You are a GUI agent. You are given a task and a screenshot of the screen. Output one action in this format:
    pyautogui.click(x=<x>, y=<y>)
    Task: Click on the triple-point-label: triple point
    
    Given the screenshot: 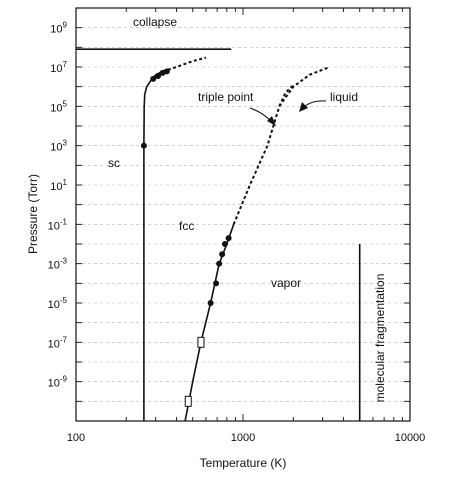 What is the action you would take?
    pyautogui.click(x=226, y=97)
    